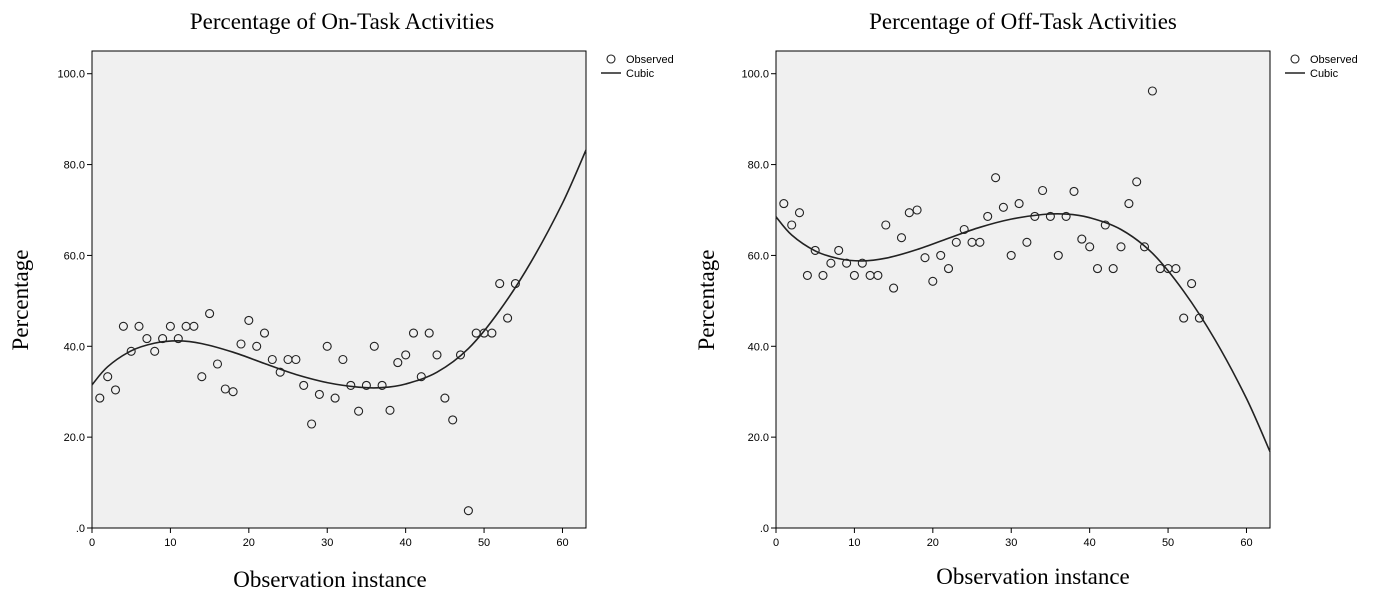  What do you see at coordinates (249, 543) in the screenshot?
I see `x-tick-label: 20` at bounding box center [249, 543].